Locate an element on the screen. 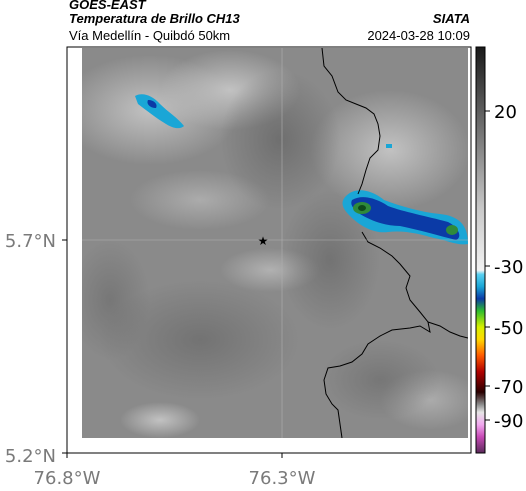 The height and width of the screenshot is (491, 526). product-title: Temperatura de Brillo CH13 is located at coordinates (154, 18).